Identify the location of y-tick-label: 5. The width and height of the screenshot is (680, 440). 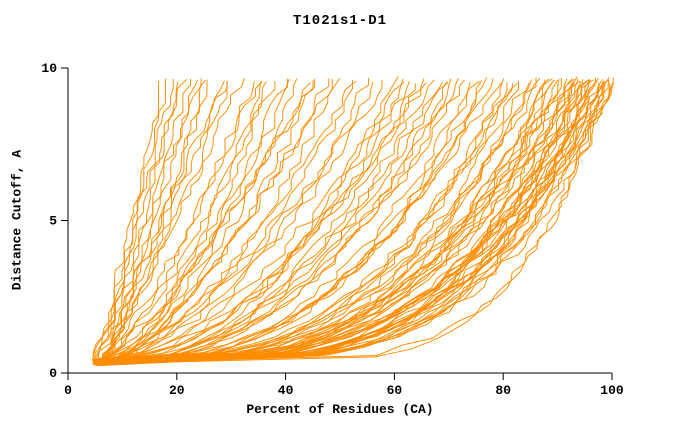
(53, 221).